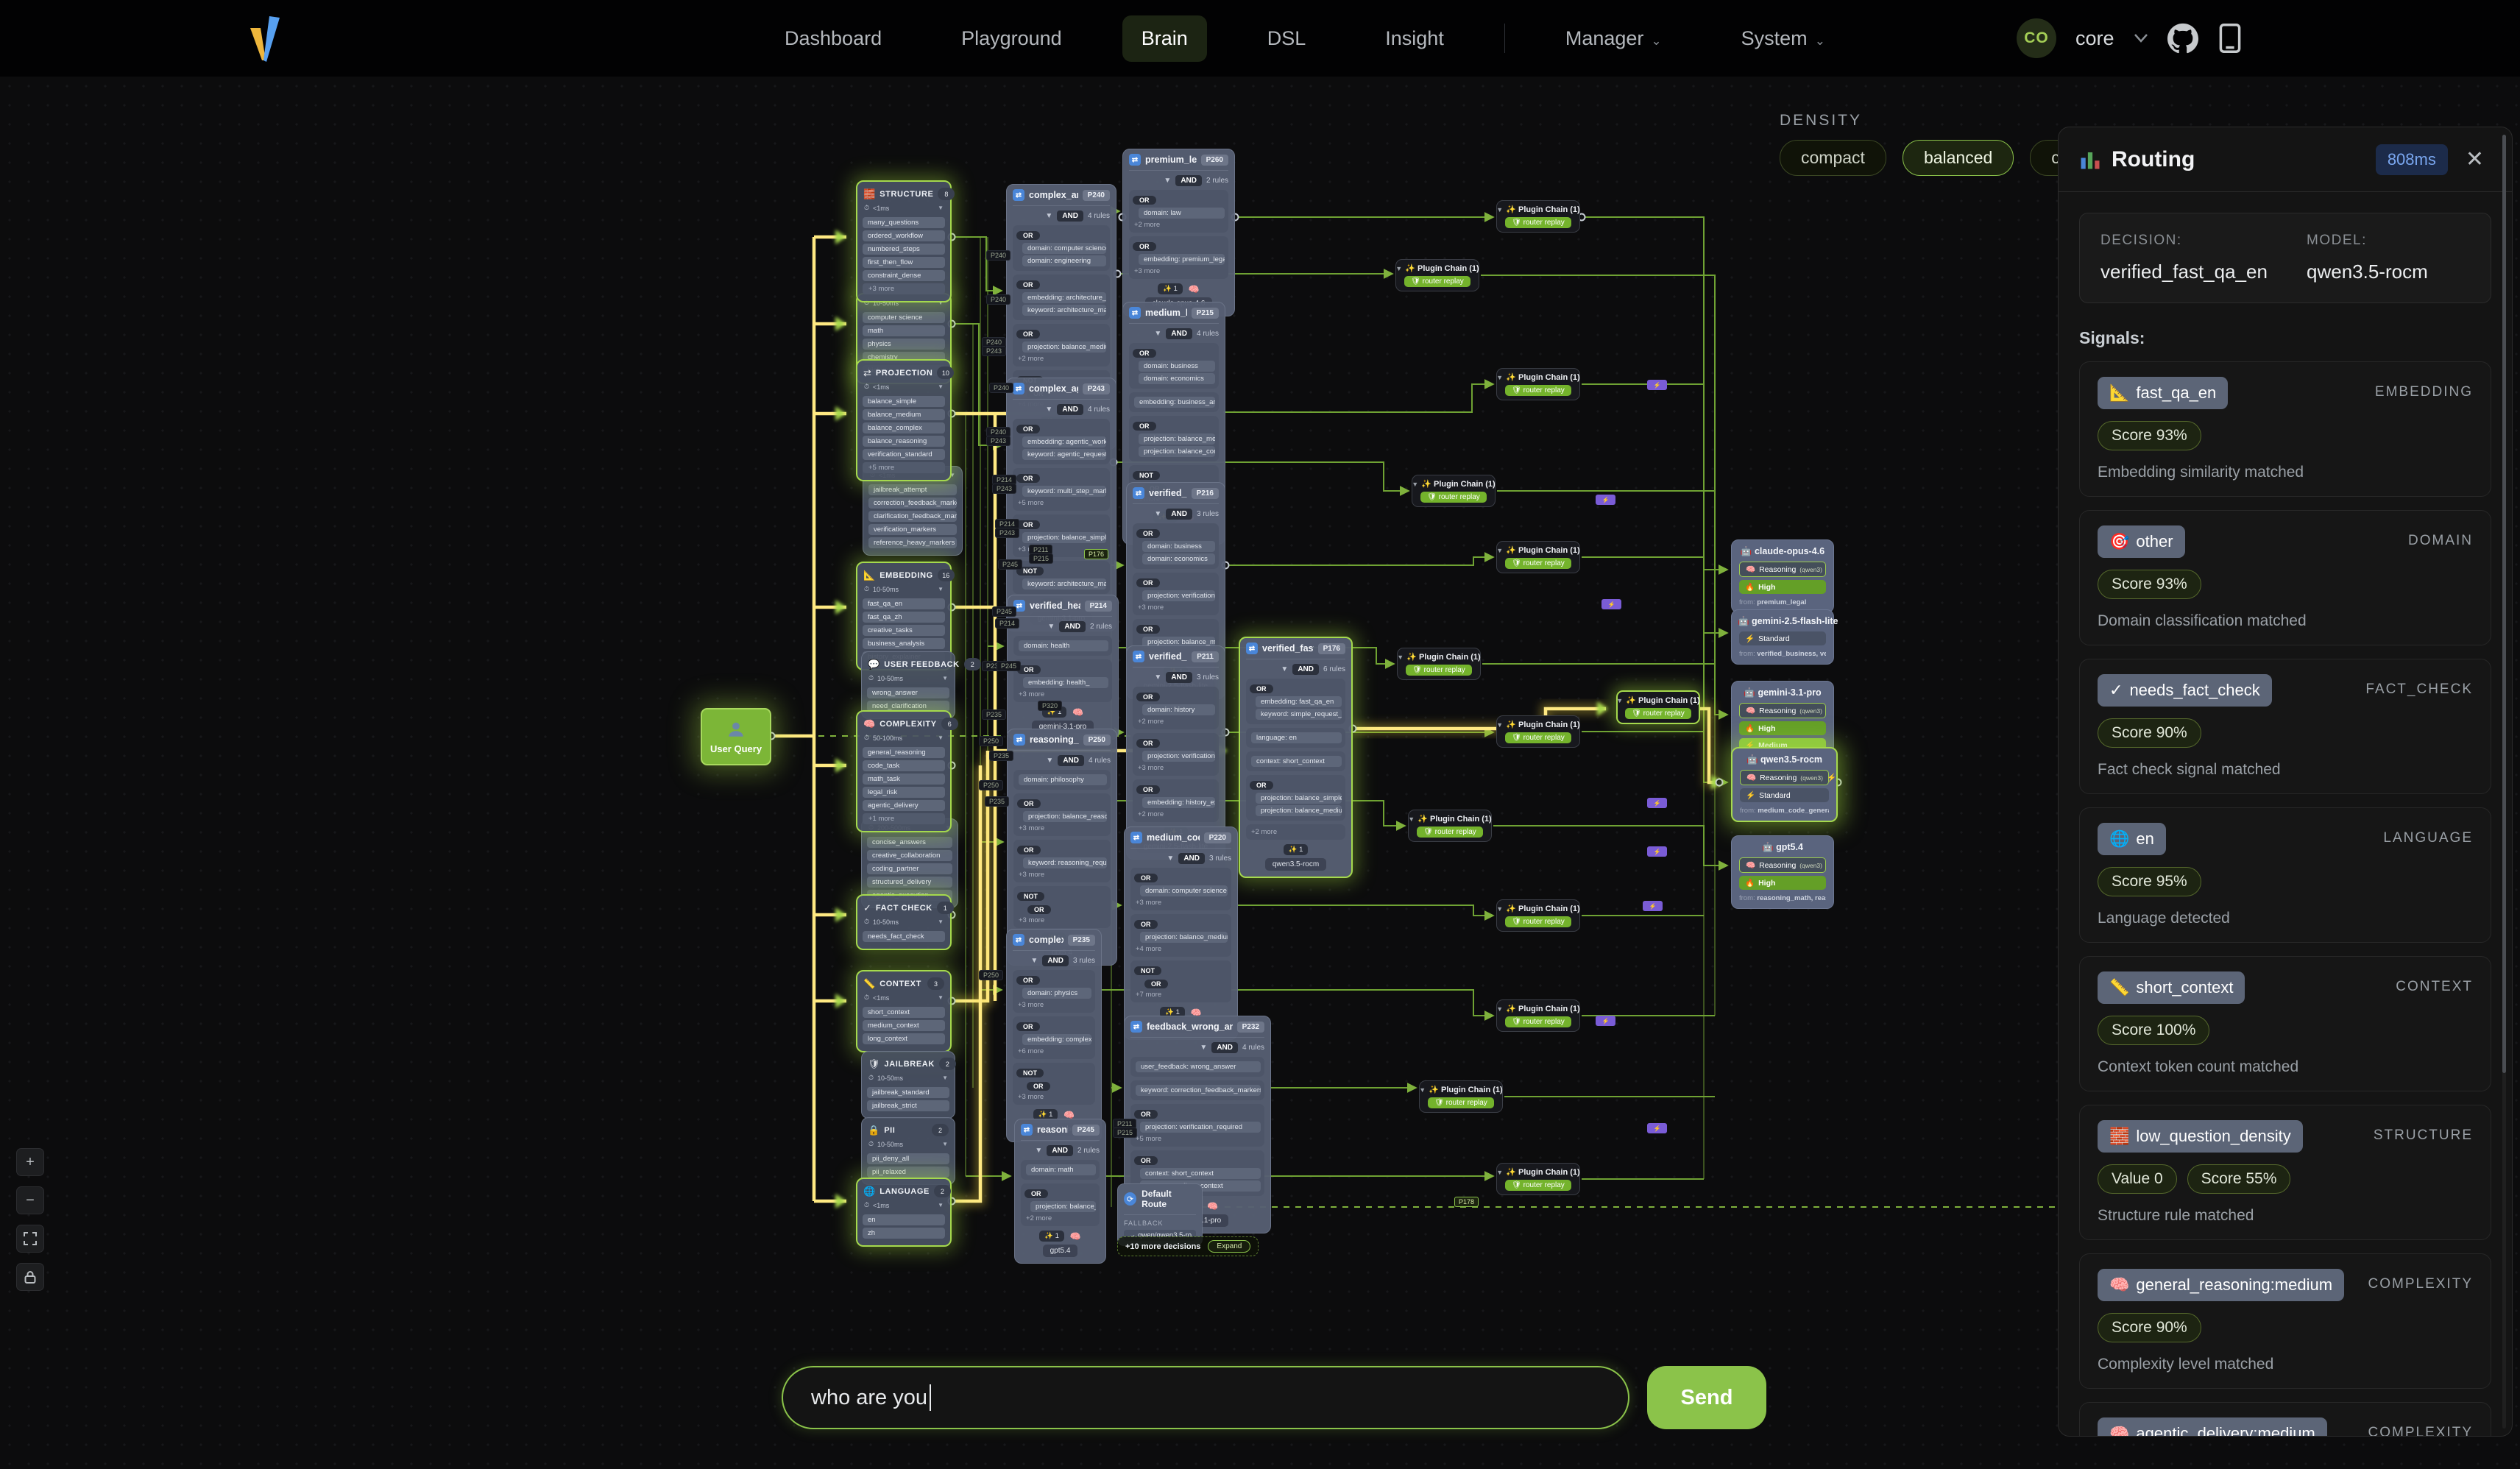 This screenshot has height=1469, width=2520. What do you see at coordinates (904, 1219) in the screenshot?
I see `group-item: en` at bounding box center [904, 1219].